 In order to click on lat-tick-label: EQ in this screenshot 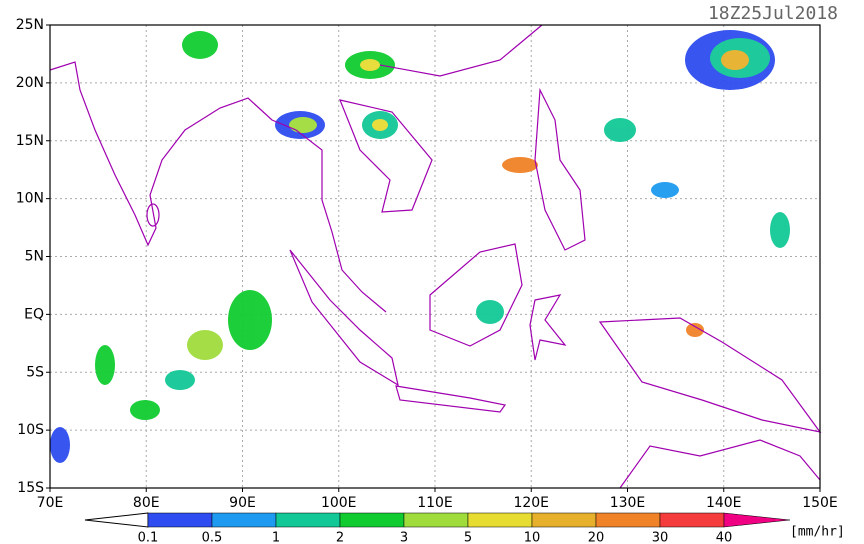, I will do `click(34, 314)`.